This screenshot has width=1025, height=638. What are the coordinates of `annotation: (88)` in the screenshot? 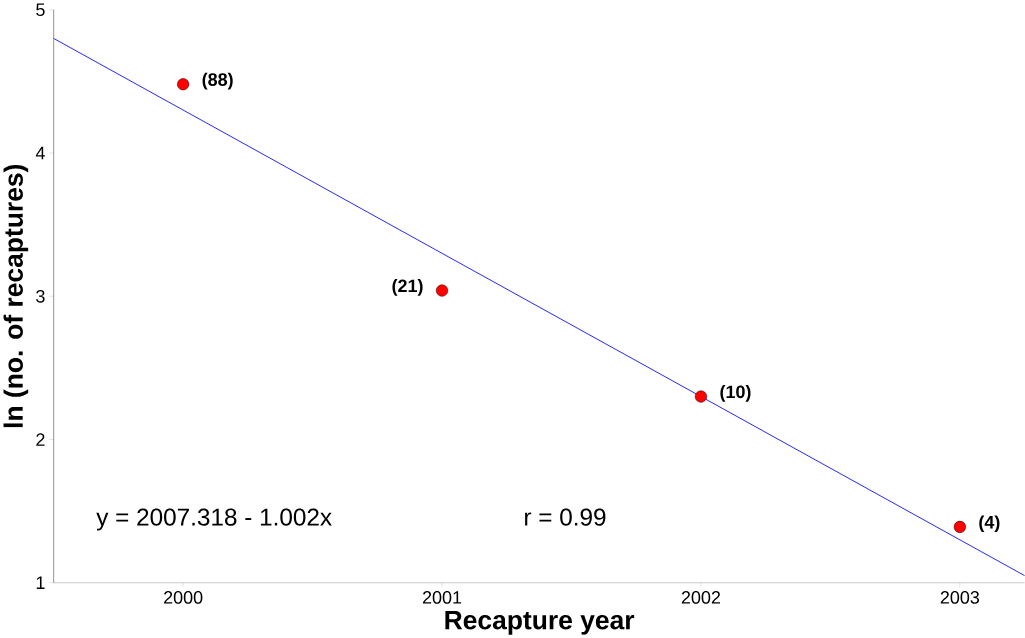 It's located at (217, 81).